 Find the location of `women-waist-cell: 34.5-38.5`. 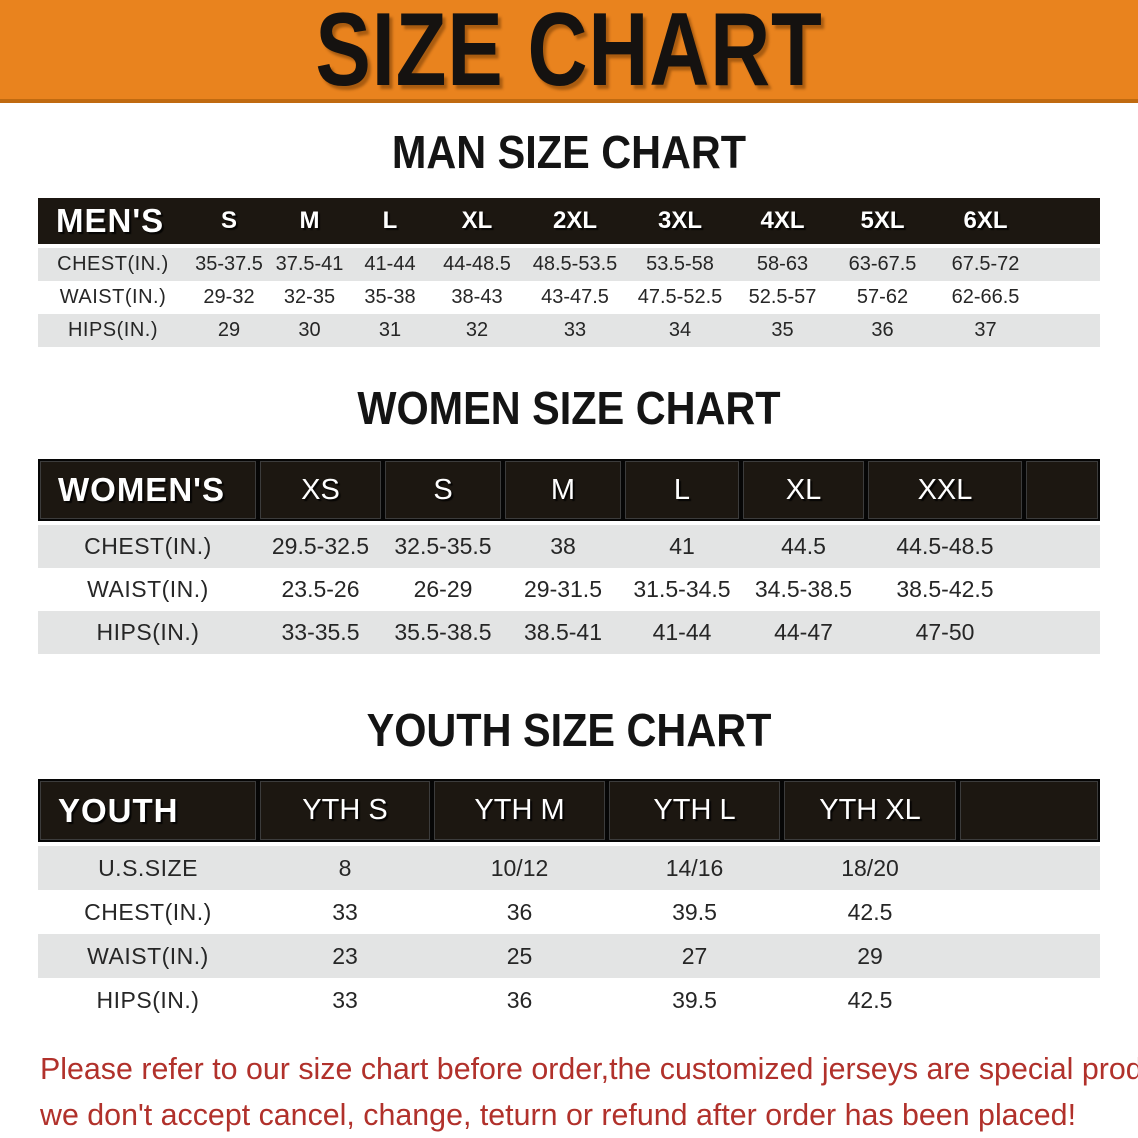

women-waist-cell: 34.5-38.5 is located at coordinates (803, 589).